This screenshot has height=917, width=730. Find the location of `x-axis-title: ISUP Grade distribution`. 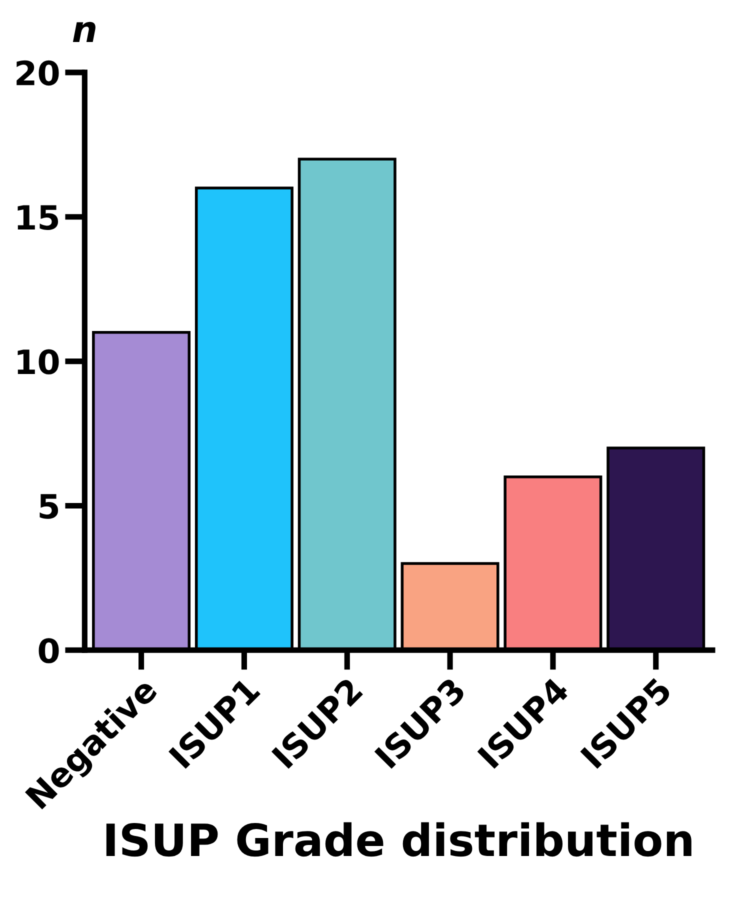

x-axis-title: ISUP Grade distribution is located at coordinates (399, 839).